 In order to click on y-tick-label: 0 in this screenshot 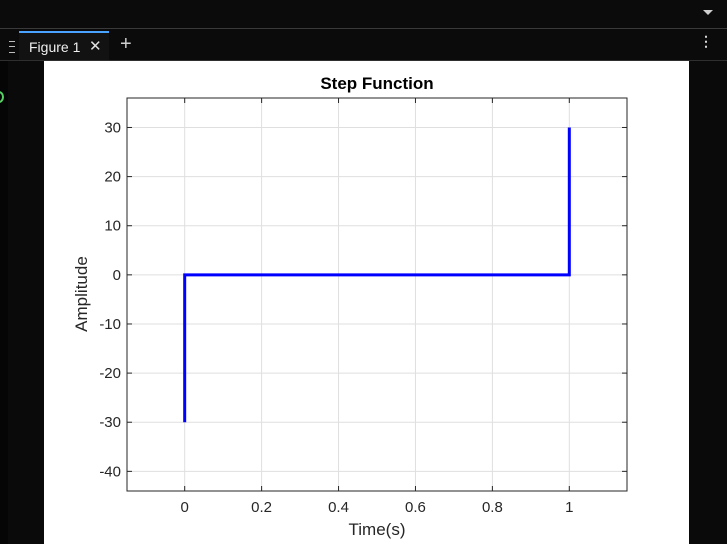, I will do `click(117, 275)`.